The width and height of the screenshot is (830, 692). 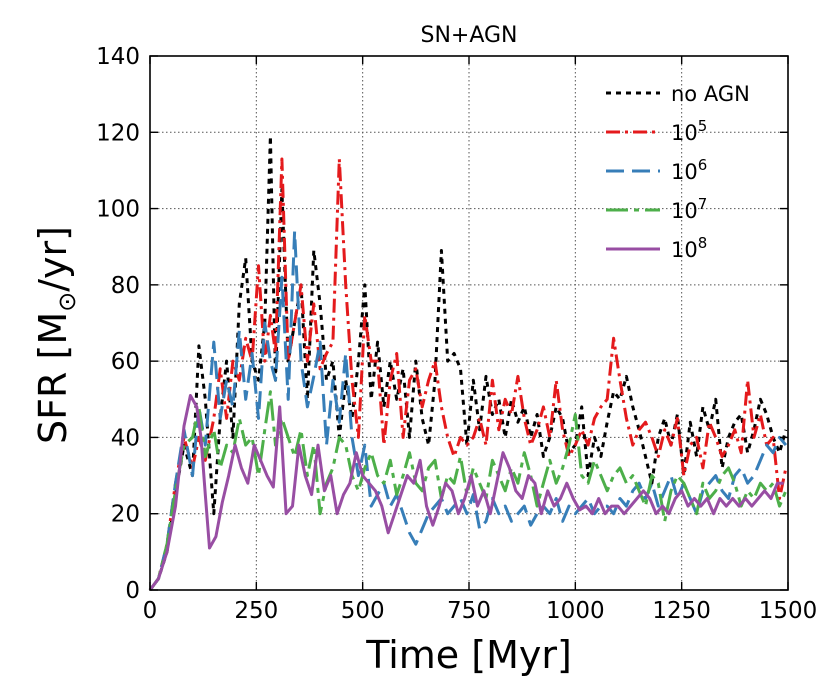 I want to click on legend: no AGN 105 106 107 108, so click(x=678, y=172).